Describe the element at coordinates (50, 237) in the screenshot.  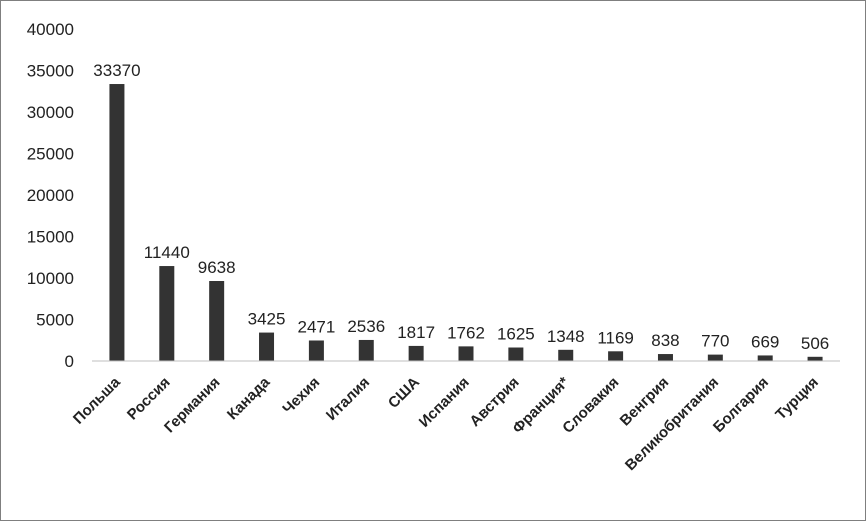
I see `y-tick-label: 15000` at that location.